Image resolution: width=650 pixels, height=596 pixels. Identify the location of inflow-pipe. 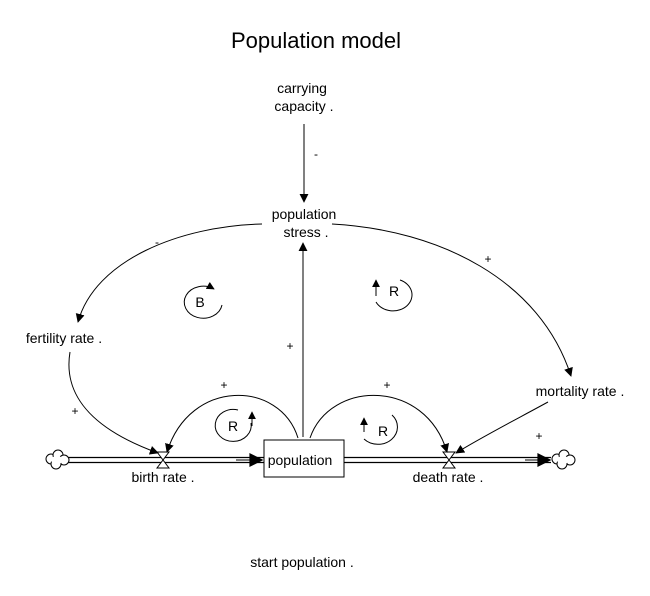
(166, 460).